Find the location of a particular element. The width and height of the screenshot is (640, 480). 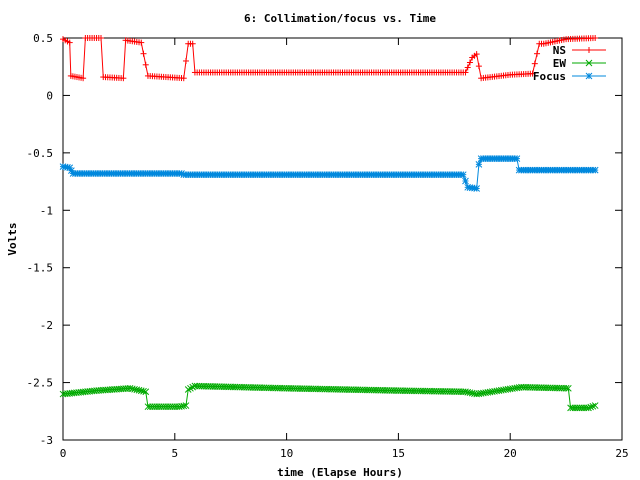

chart-title: 6: Collimation/focus vs. Time is located at coordinates (340, 18).